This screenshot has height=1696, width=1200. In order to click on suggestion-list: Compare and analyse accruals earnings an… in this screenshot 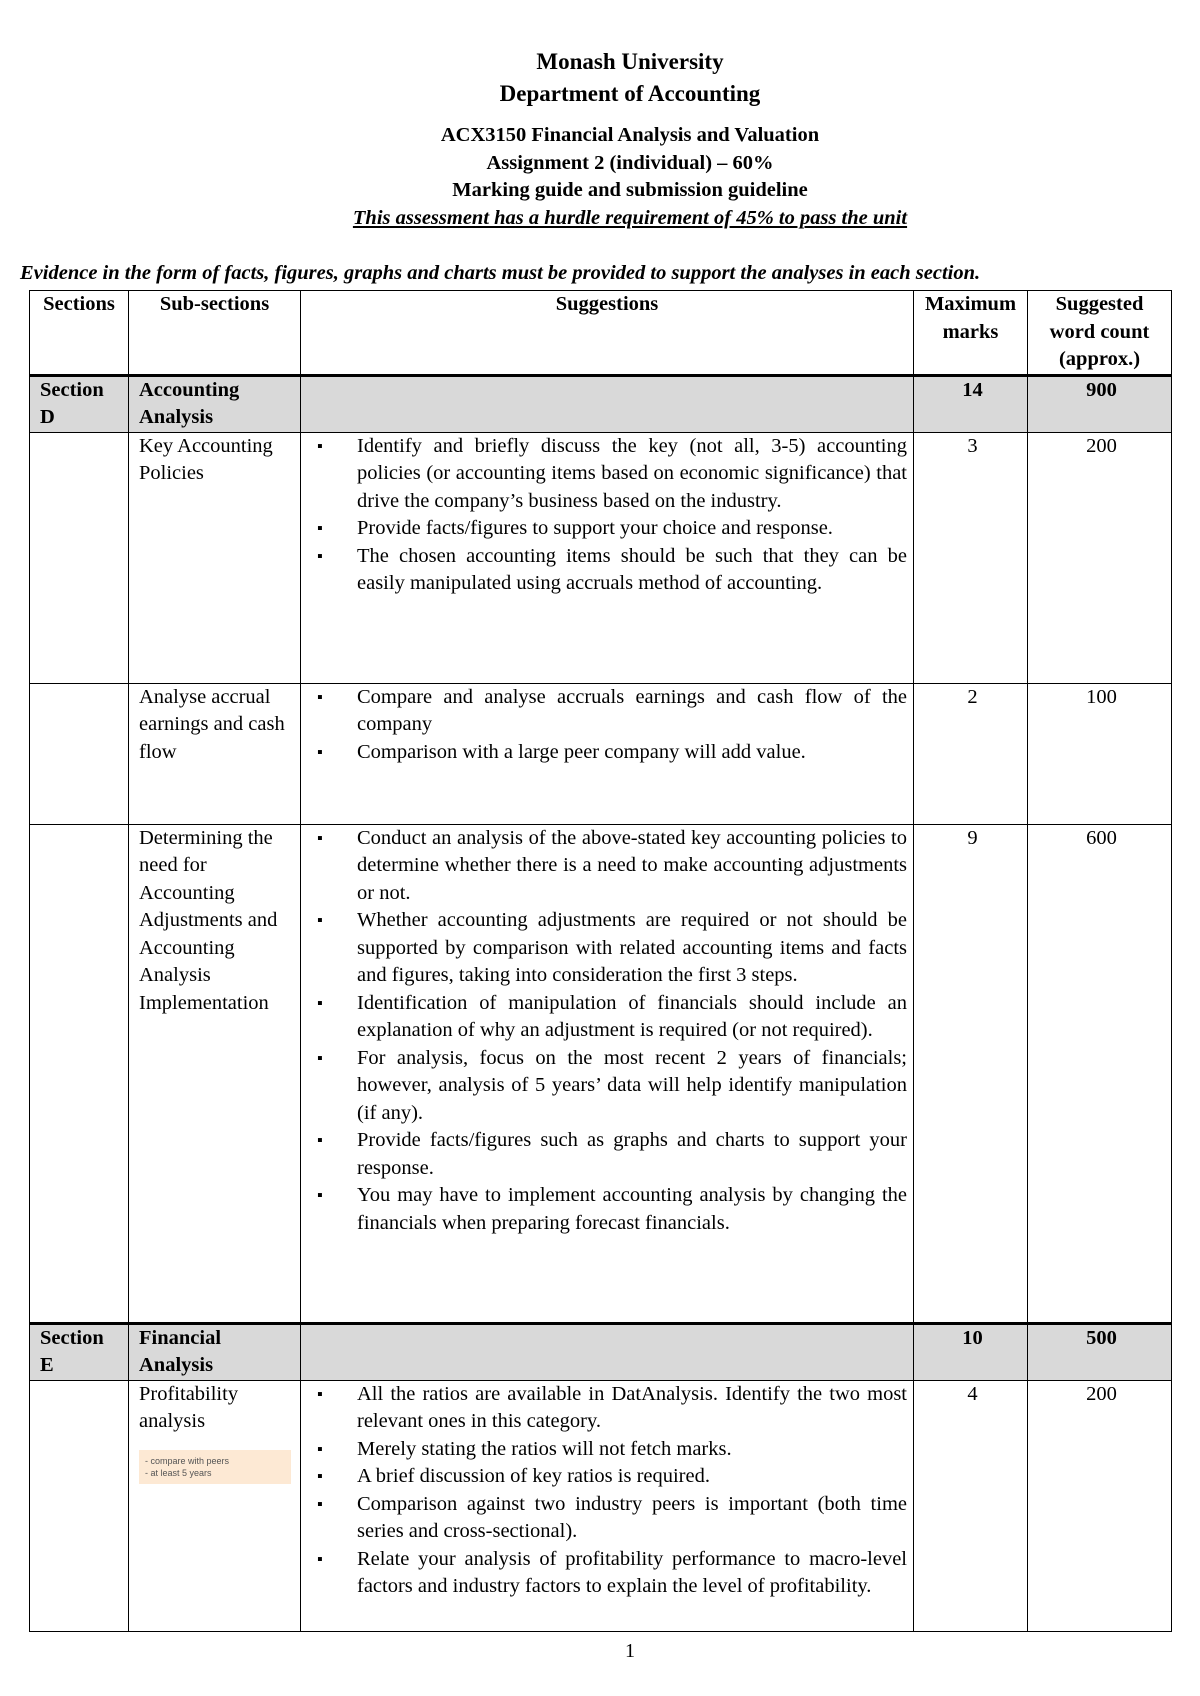, I will do `click(609, 725)`.